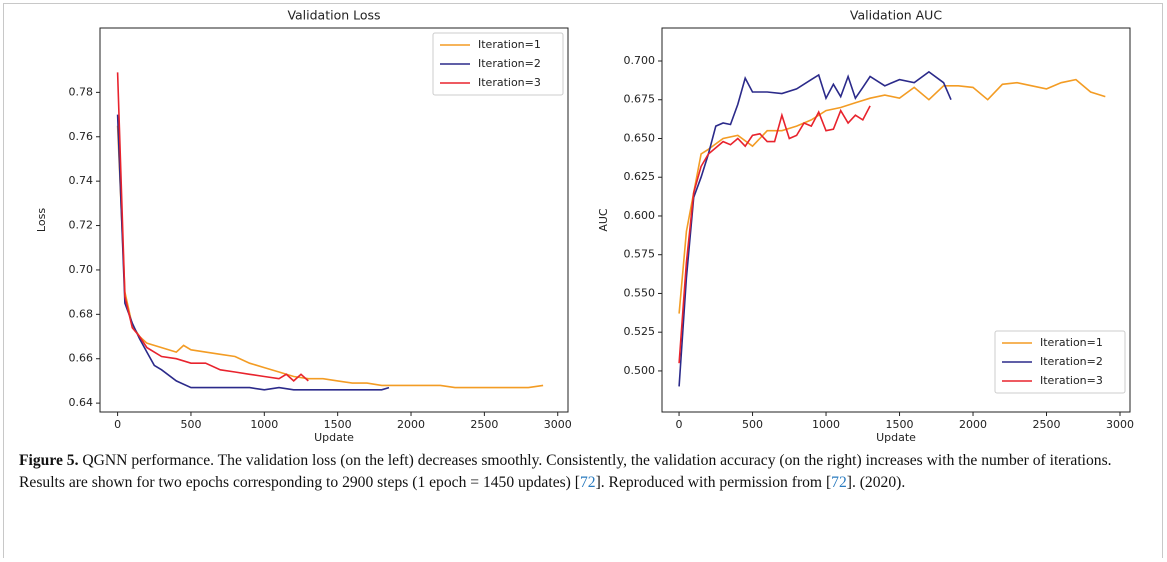 The height and width of the screenshot is (562, 1167). What do you see at coordinates (640, 215) in the screenshot?
I see `y-tick-label: 0.600` at bounding box center [640, 215].